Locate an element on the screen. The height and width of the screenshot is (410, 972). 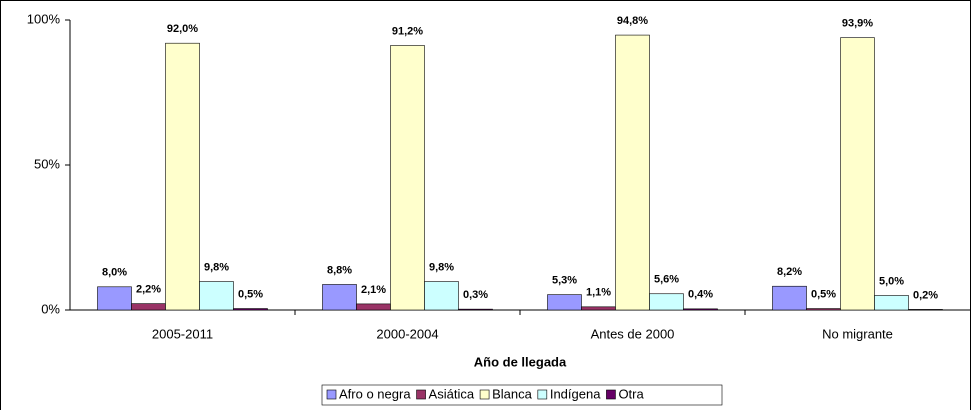
value-label: 0,2% is located at coordinates (925, 295).